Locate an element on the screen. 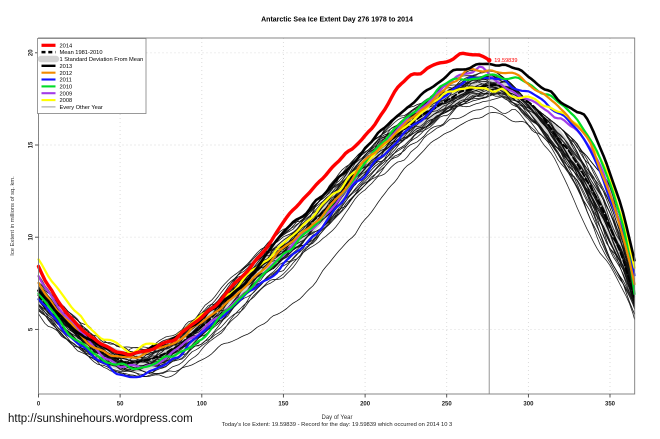 The image size is (660, 439). svg-text: 350 is located at coordinates (610, 405).